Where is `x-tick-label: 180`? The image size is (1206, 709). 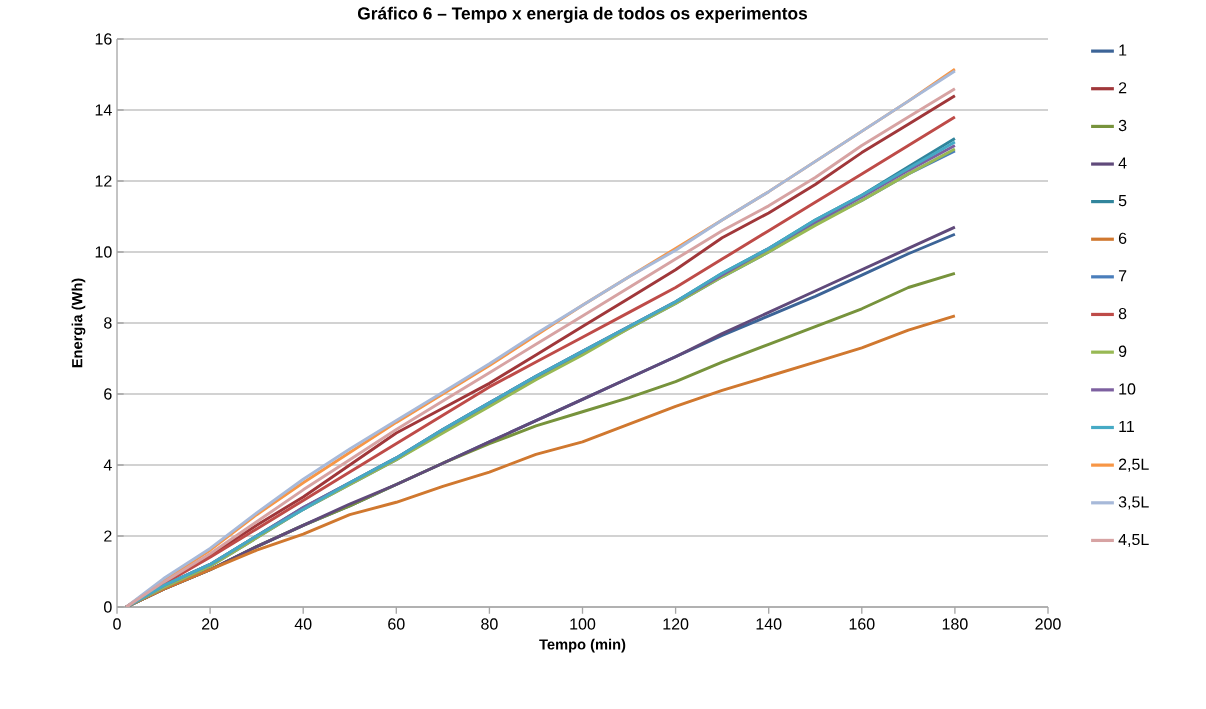 x-tick-label: 180 is located at coordinates (955, 624).